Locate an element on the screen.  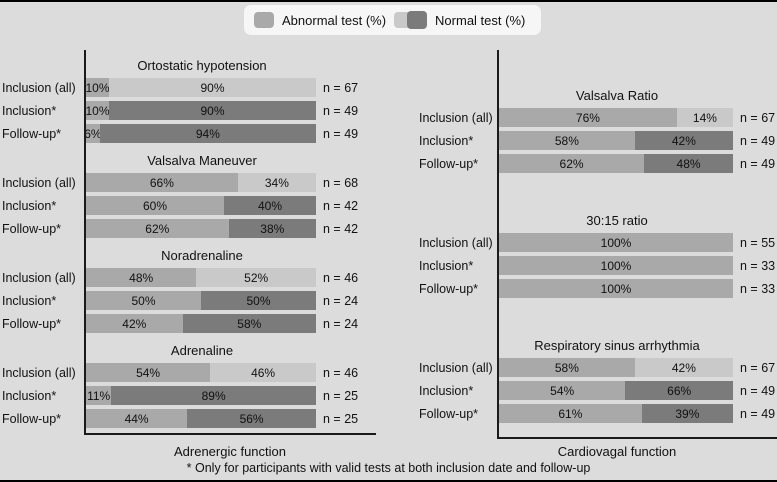
abnormal-percent-label: 58% is located at coordinates (566, 140).